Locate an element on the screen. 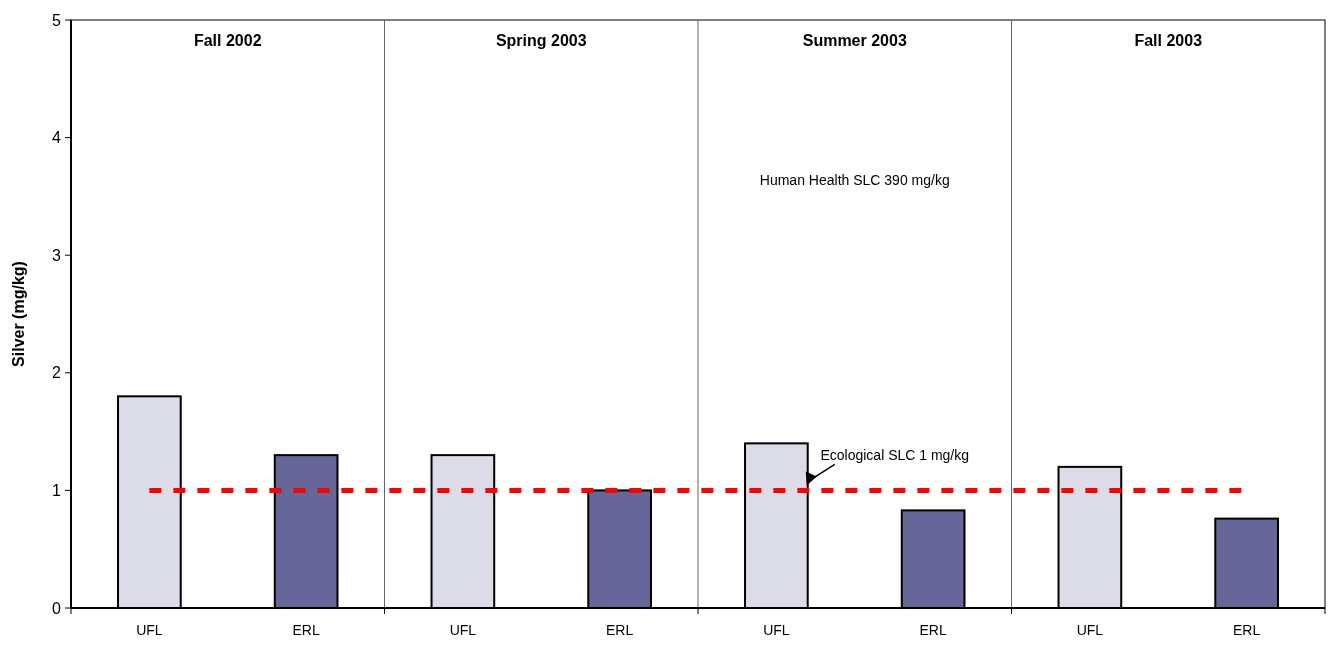 The width and height of the screenshot is (1329, 645). annotation: Fall 2002 is located at coordinates (227, 40).